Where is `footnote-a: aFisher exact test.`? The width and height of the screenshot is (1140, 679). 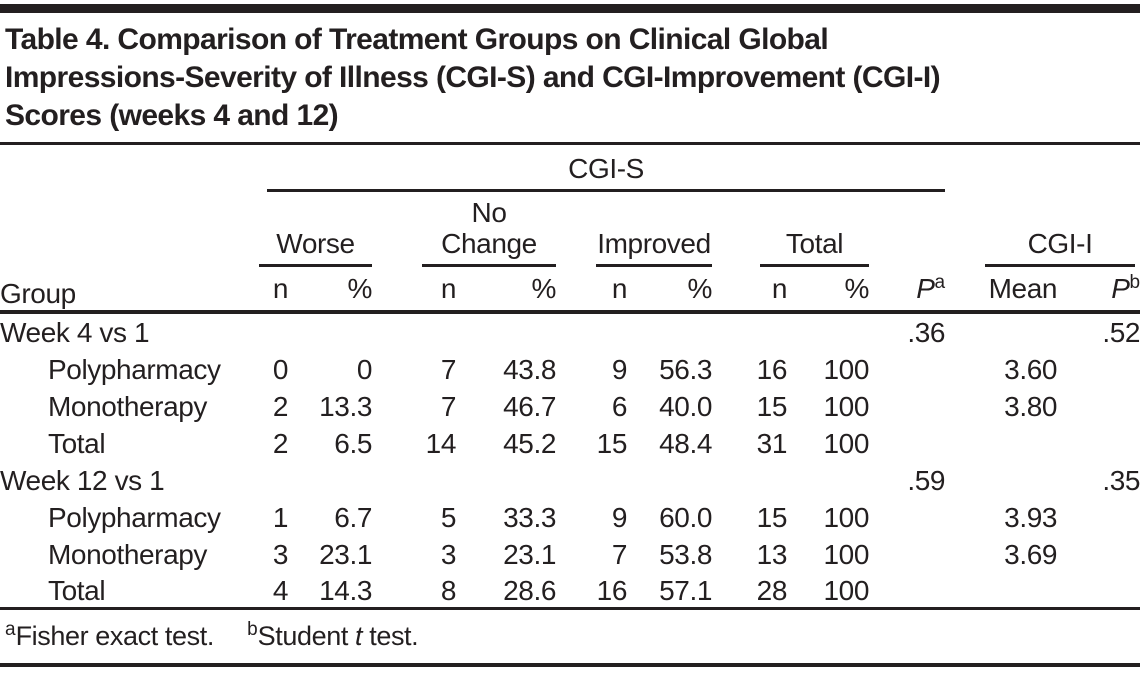 footnote-a: aFisher exact test. is located at coordinates (109, 634).